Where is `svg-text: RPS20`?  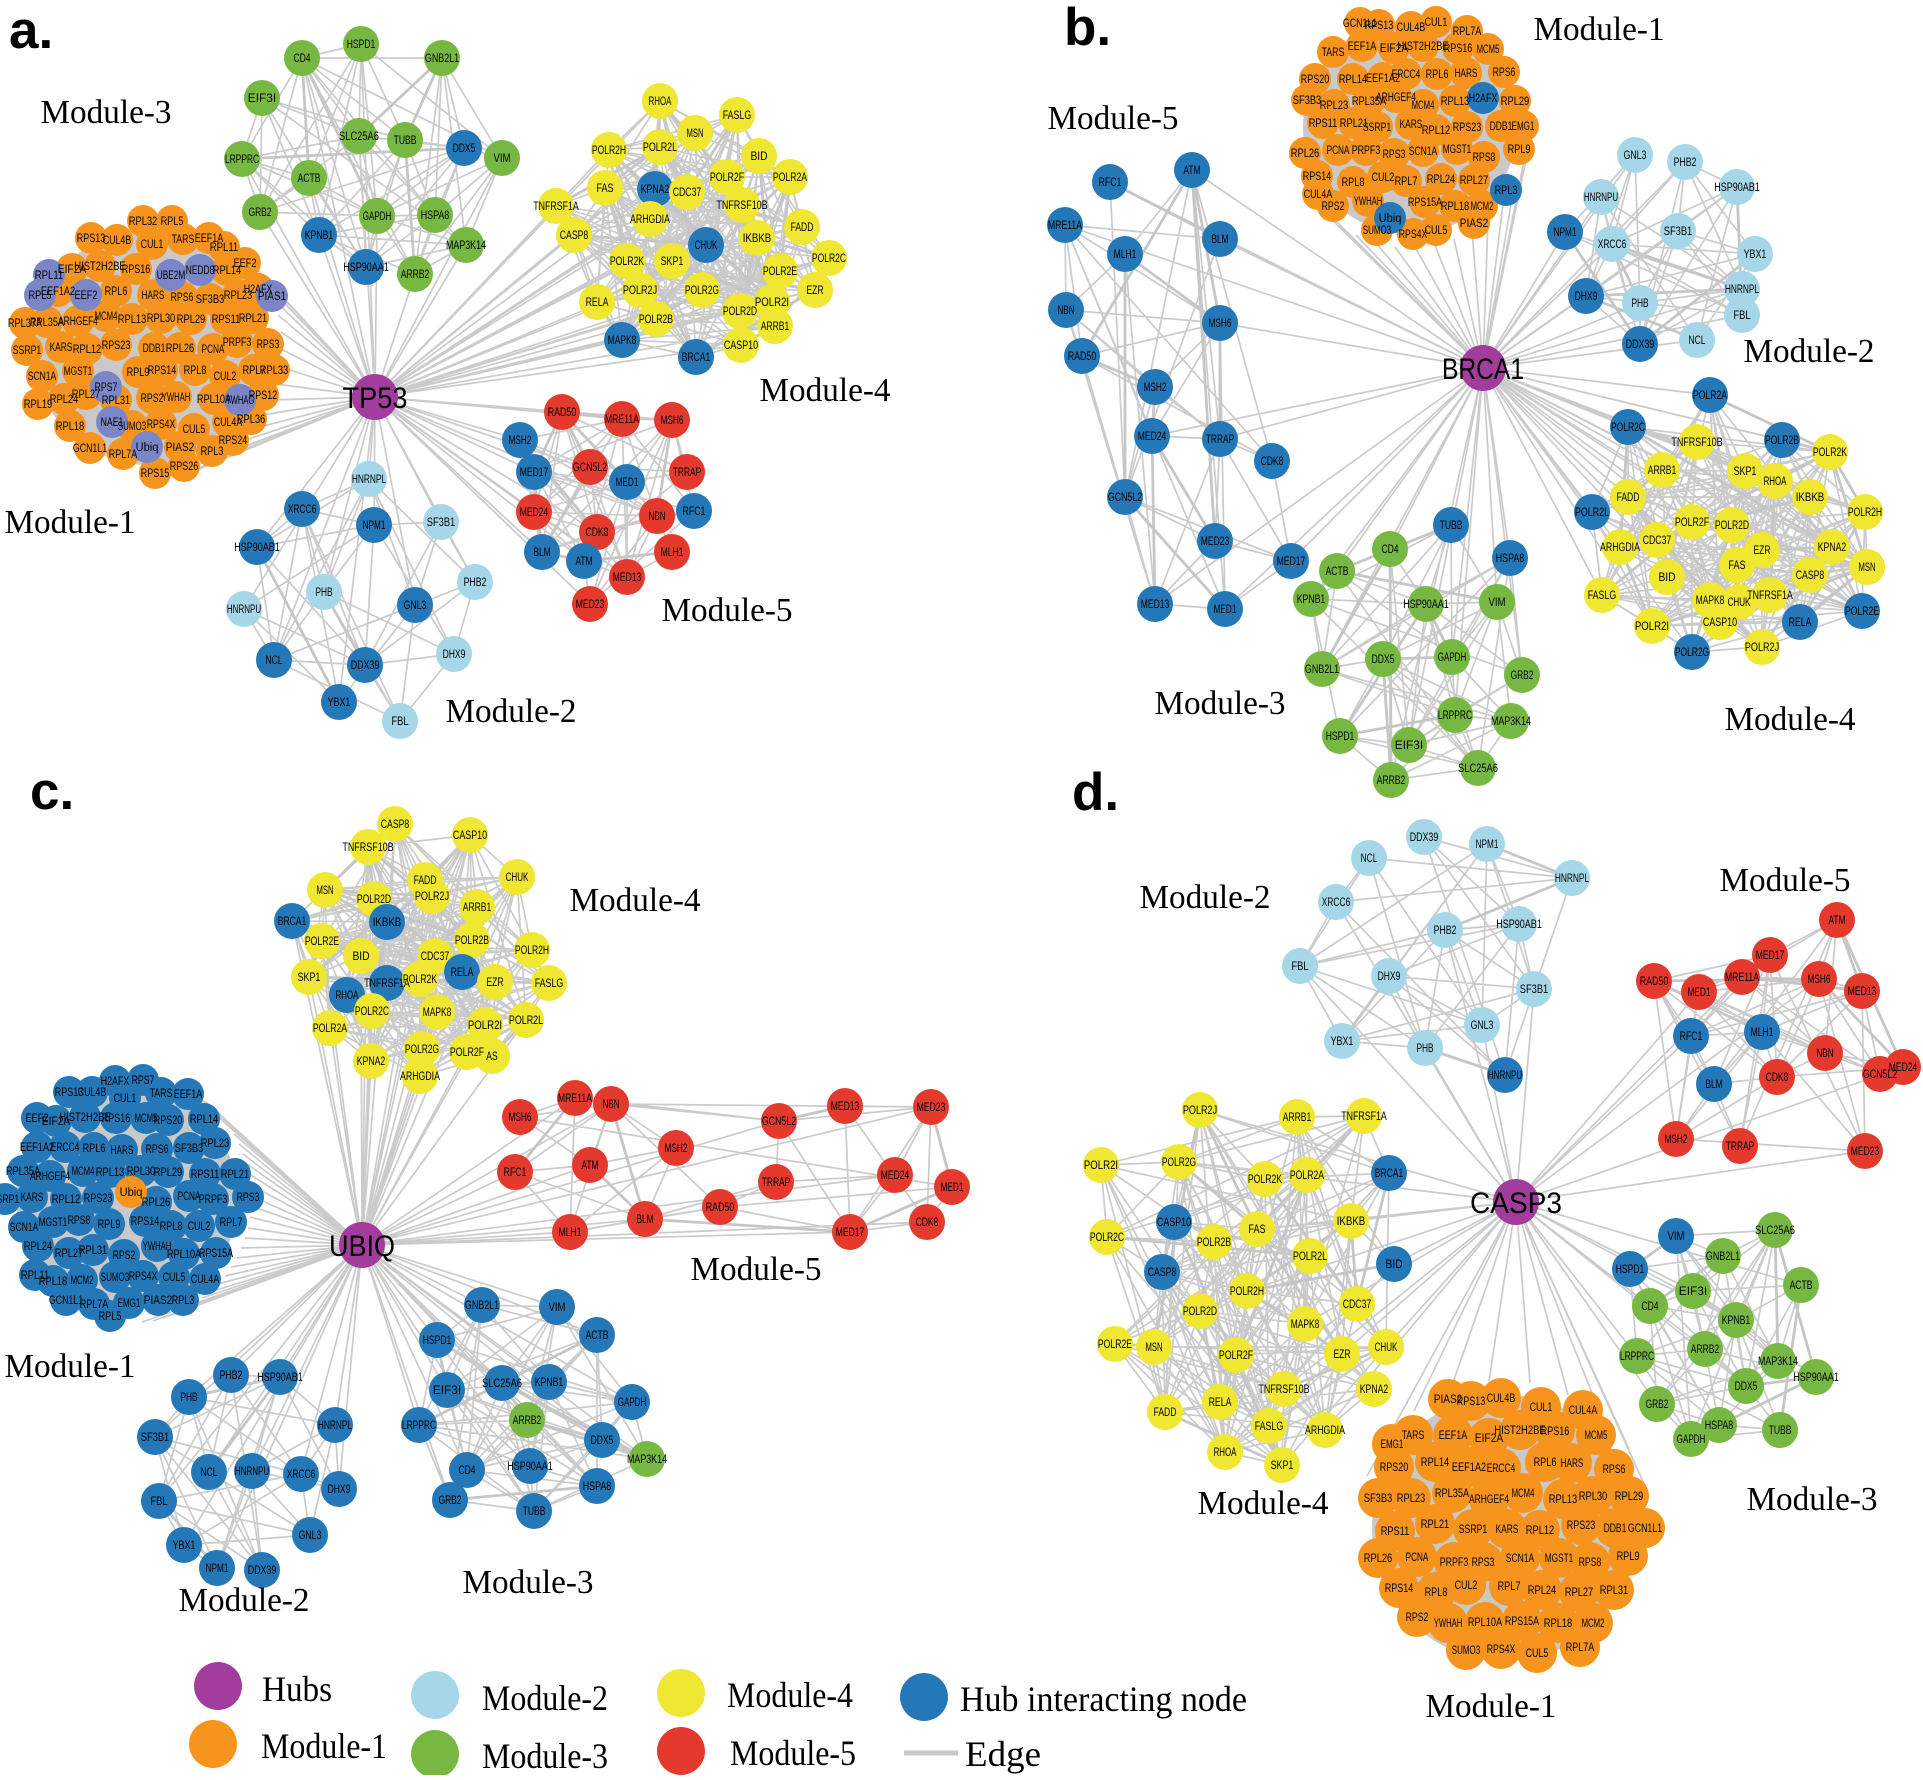 svg-text: RPS20 is located at coordinates (168, 1121).